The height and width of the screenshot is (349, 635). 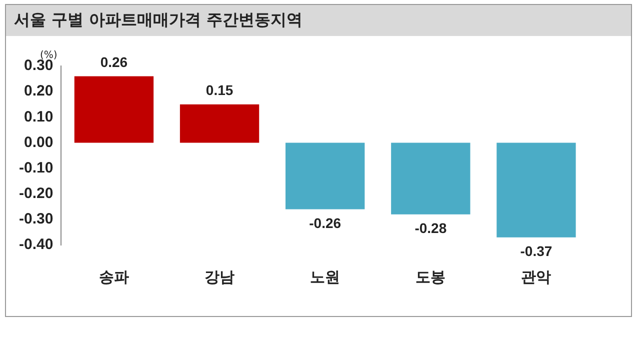 What do you see at coordinates (36, 219) in the screenshot?
I see `y-tick-label: -0.30` at bounding box center [36, 219].